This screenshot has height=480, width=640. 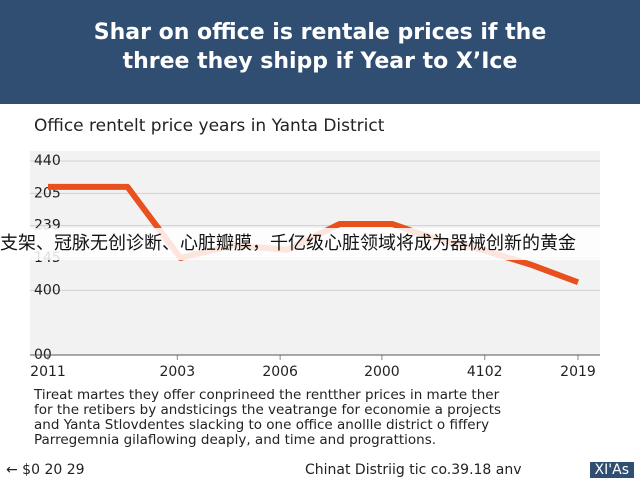 I want to click on overlay-banner: 支架、冠脉无创诊断、心脏瓣膜，千亿级心脏领域将成为器械创新的黄金, so click(x=320, y=244).